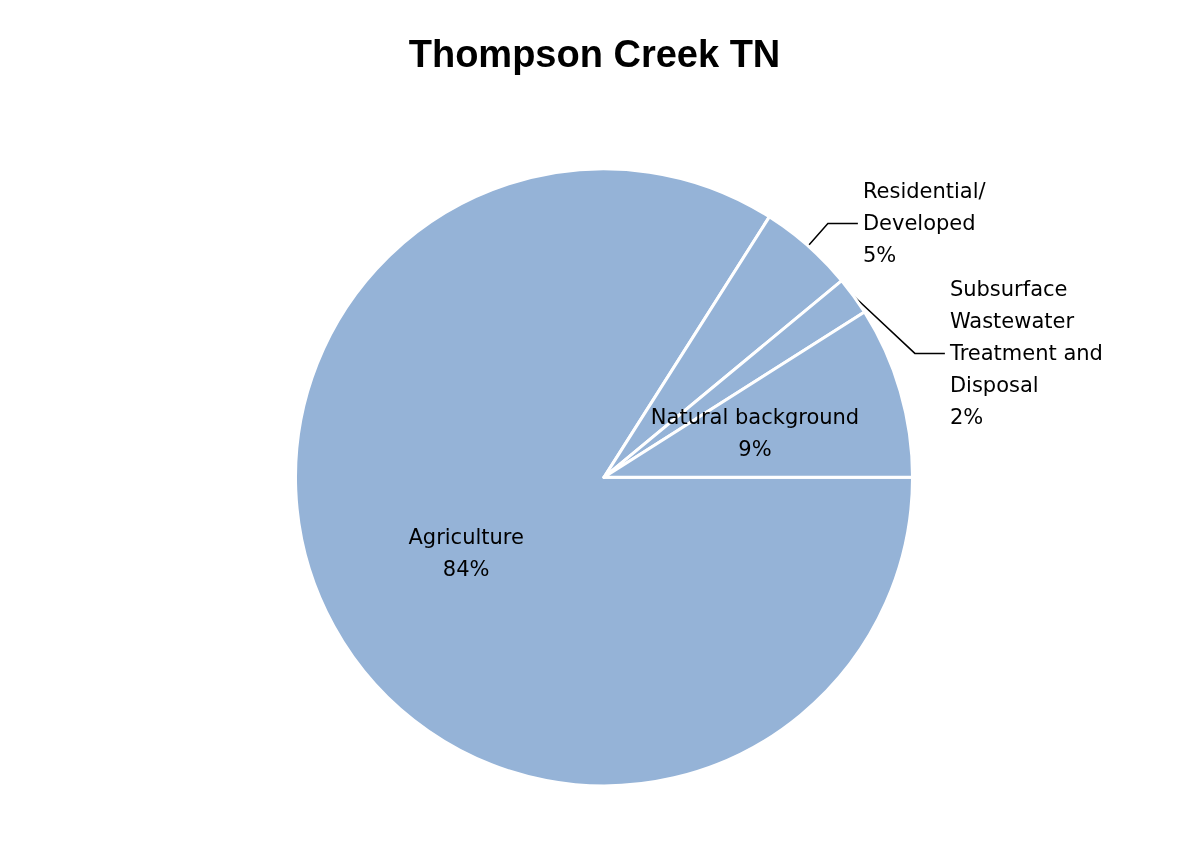 This screenshot has height=857, width=1189. What do you see at coordinates (466, 537) in the screenshot?
I see `slice-label: Agriculture` at bounding box center [466, 537].